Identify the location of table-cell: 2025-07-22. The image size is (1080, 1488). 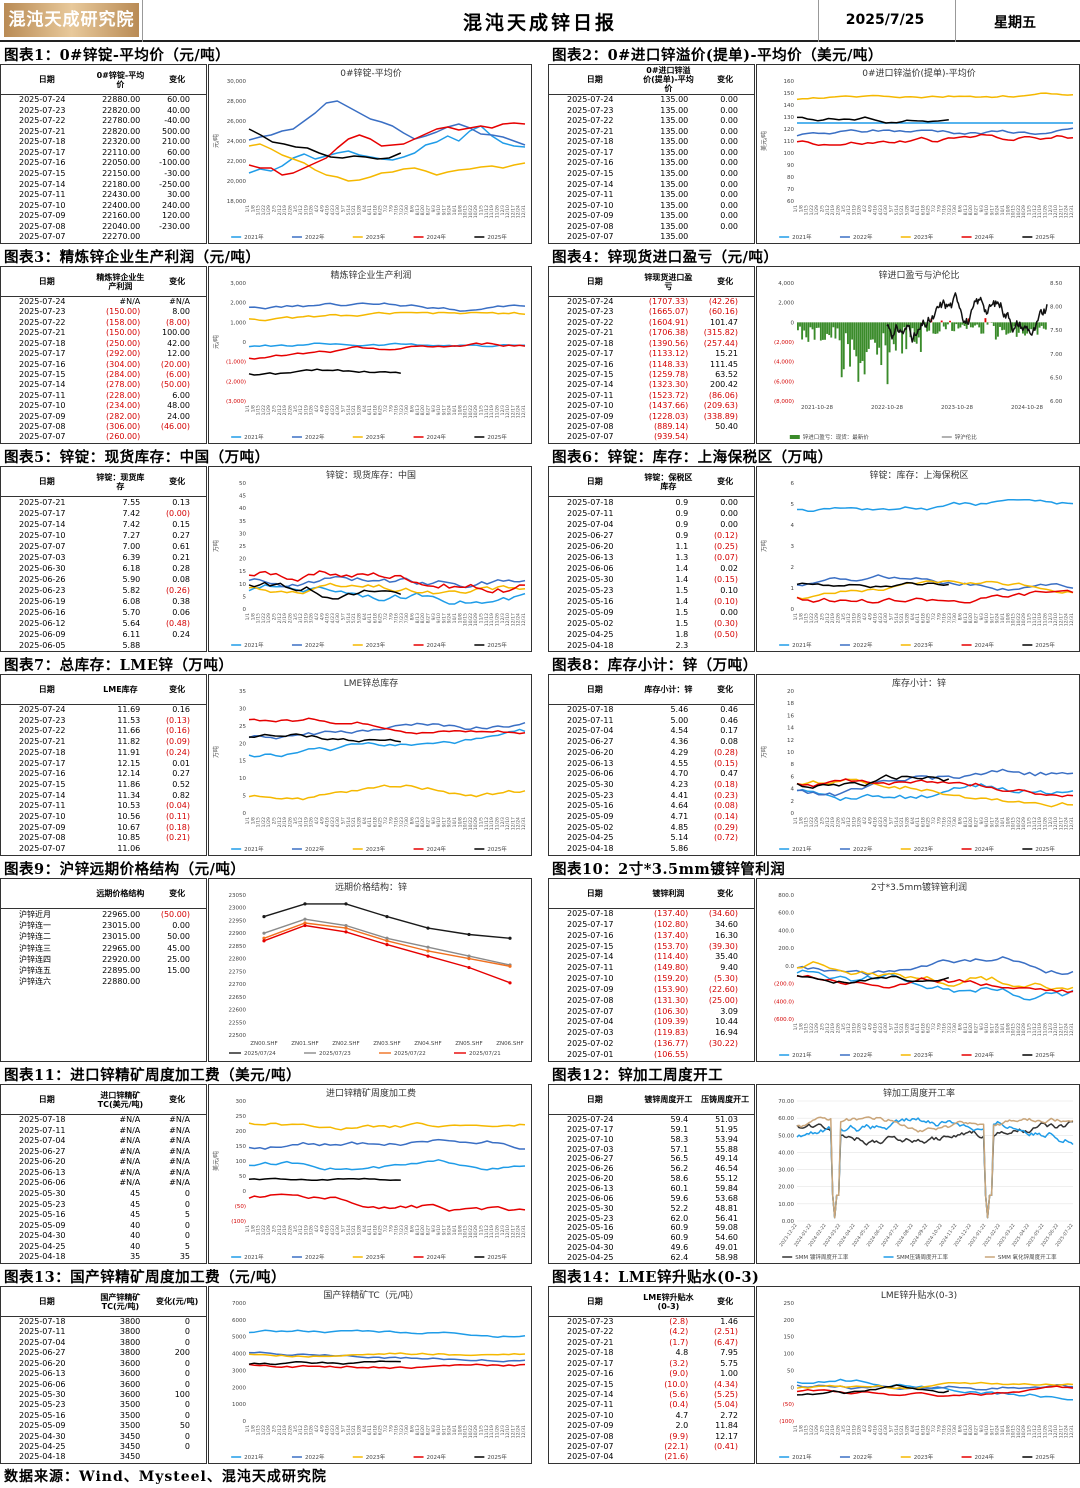
(42, 731).